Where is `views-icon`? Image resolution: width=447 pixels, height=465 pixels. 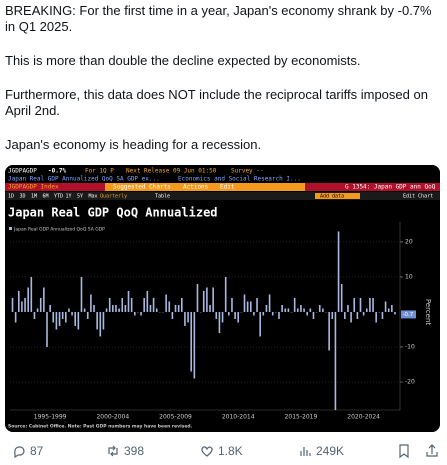 views-icon is located at coordinates (305, 451).